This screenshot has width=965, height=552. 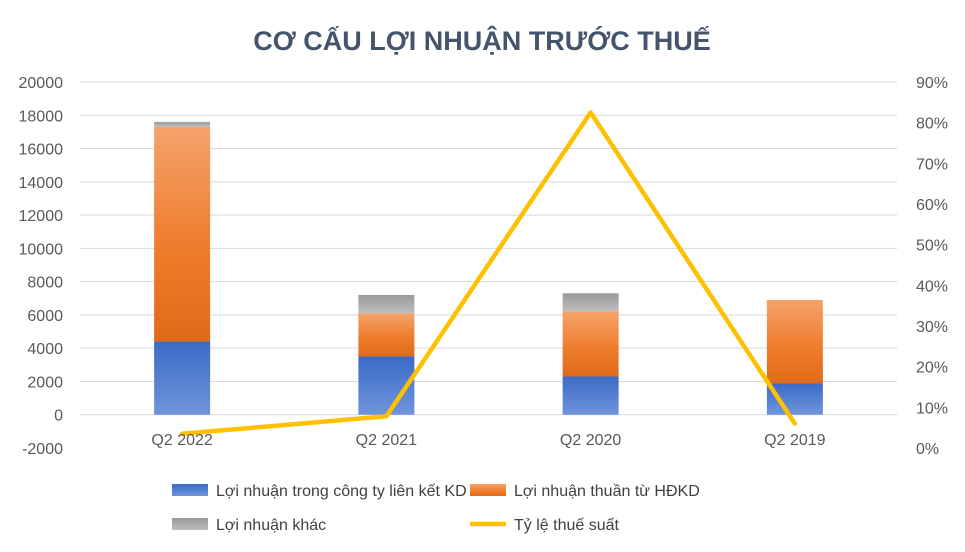 I want to click on legend-label: Lợi nhuận thuần từ HĐKD, so click(x=607, y=491).